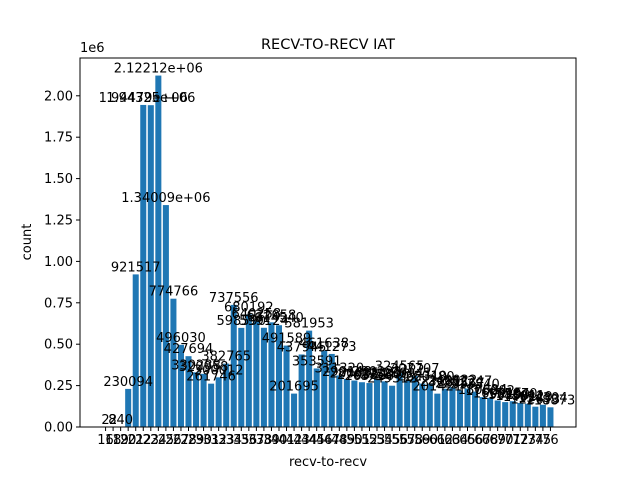 The image size is (640, 484). I want to click on x-tick-label: 76, so click(550, 440).